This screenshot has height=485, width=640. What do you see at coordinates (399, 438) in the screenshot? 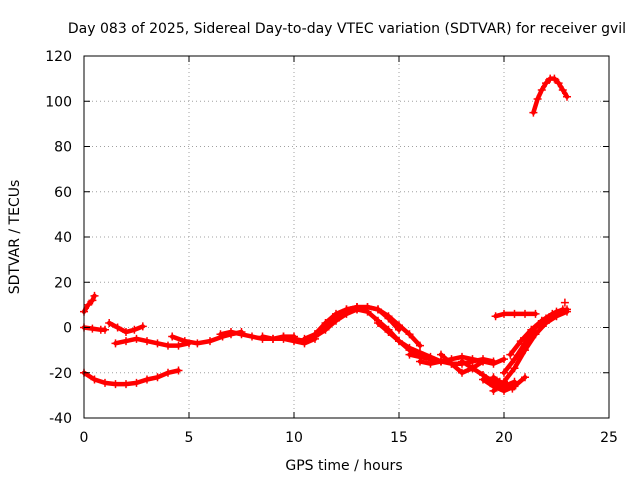
I see `x-tick-label: 15` at bounding box center [399, 438].